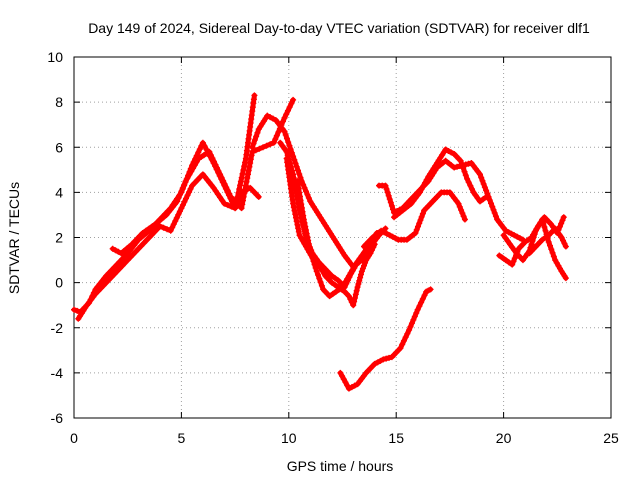 This screenshot has height=480, width=640. What do you see at coordinates (59, 147) in the screenshot?
I see `y-tick-label: 6` at bounding box center [59, 147].